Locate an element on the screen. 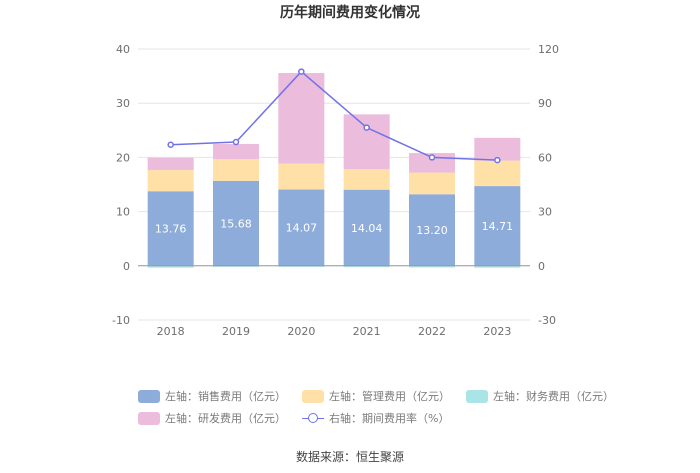 The width and height of the screenshot is (700, 473). right-tick-label: -30 is located at coordinates (547, 320).